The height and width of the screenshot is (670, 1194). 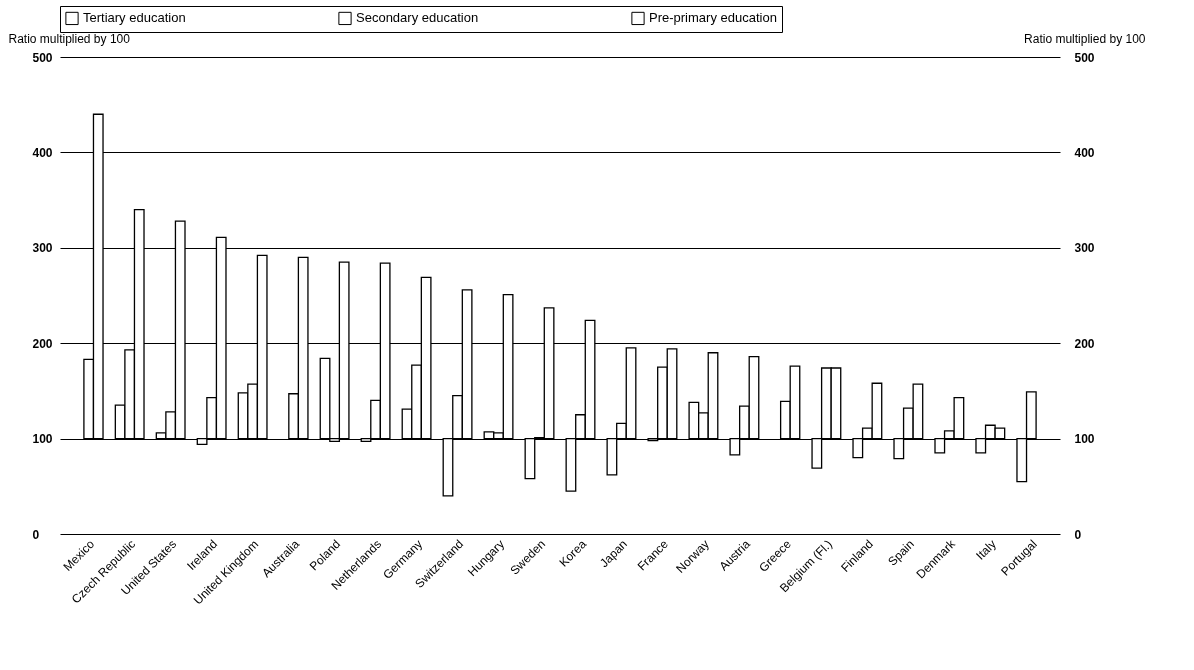 What do you see at coordinates (1084, 152) in the screenshot?
I see `y2-tick-label: 400` at bounding box center [1084, 152].